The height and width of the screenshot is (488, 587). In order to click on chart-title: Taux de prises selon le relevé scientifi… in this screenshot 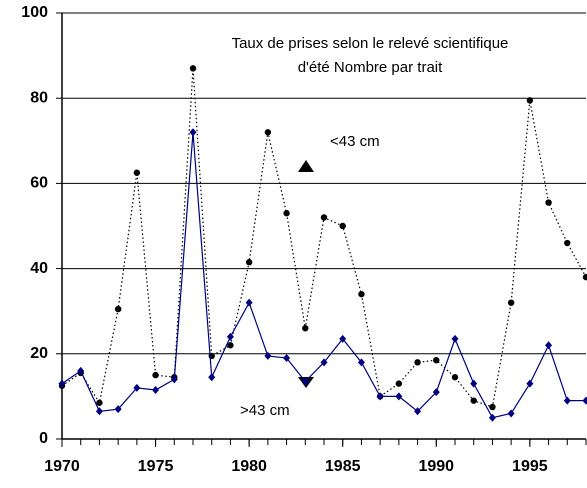, I will do `click(370, 43)`.